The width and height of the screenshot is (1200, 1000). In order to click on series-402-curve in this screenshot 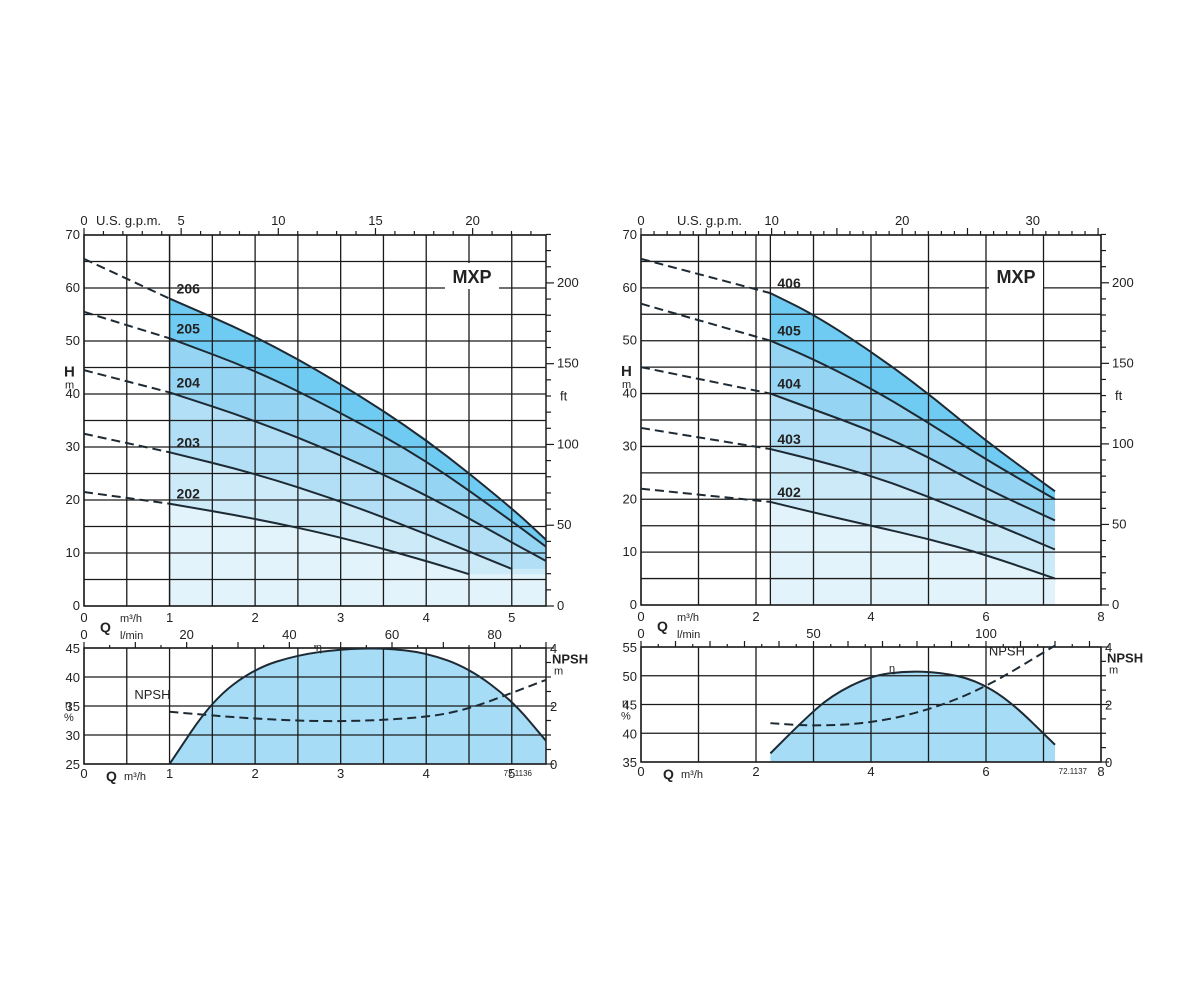, I will do `click(913, 540)`.